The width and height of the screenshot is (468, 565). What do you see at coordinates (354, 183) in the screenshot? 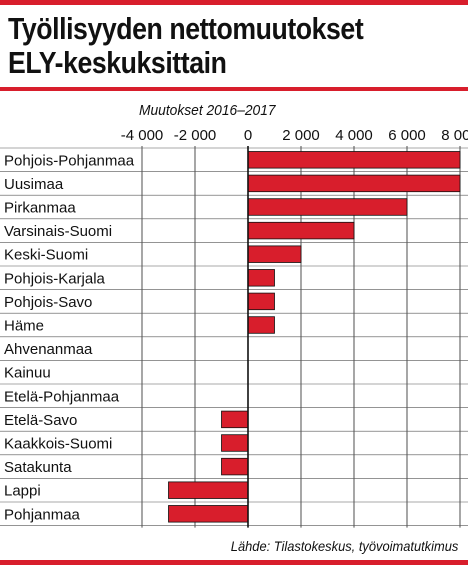
I see `bar-uusimaa` at bounding box center [354, 183].